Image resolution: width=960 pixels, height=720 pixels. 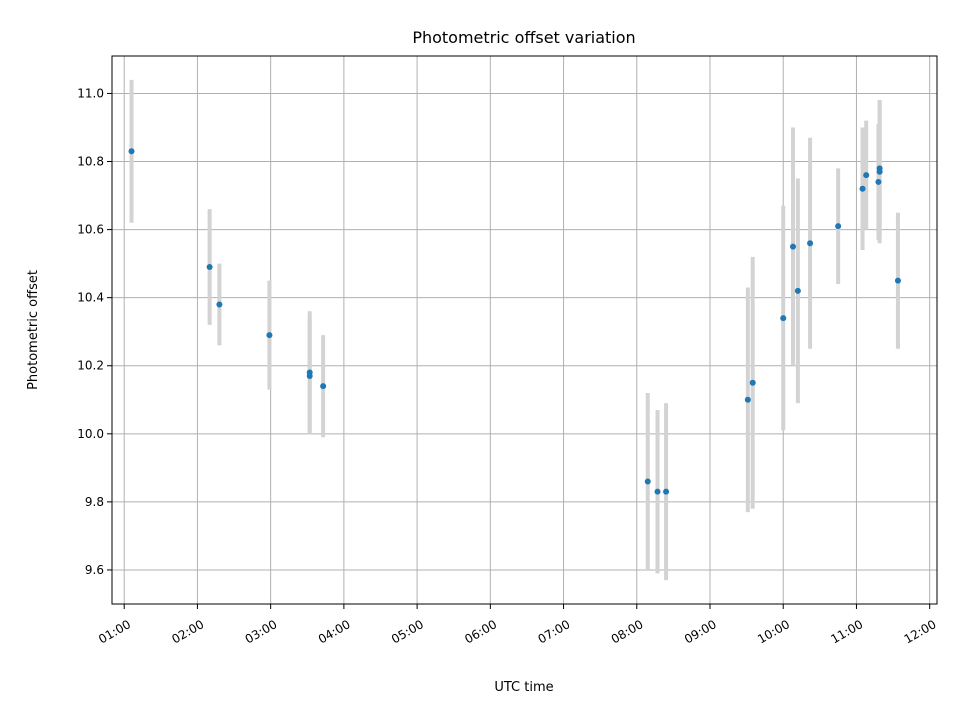 What do you see at coordinates (90, 366) in the screenshot?
I see `y-tick-label: 10.2` at bounding box center [90, 366].